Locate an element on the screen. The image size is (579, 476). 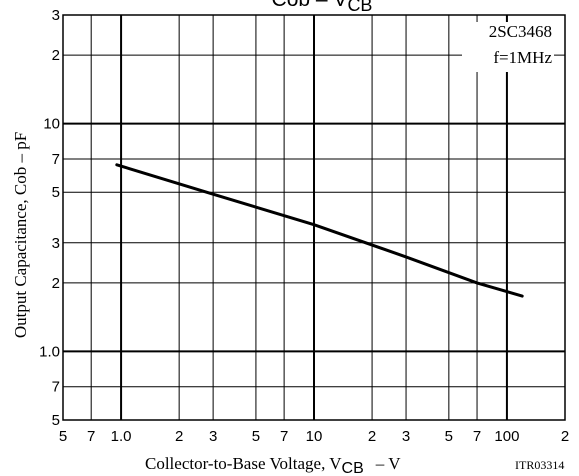
chart-title: Cob – VCB is located at coordinates (322, 7).